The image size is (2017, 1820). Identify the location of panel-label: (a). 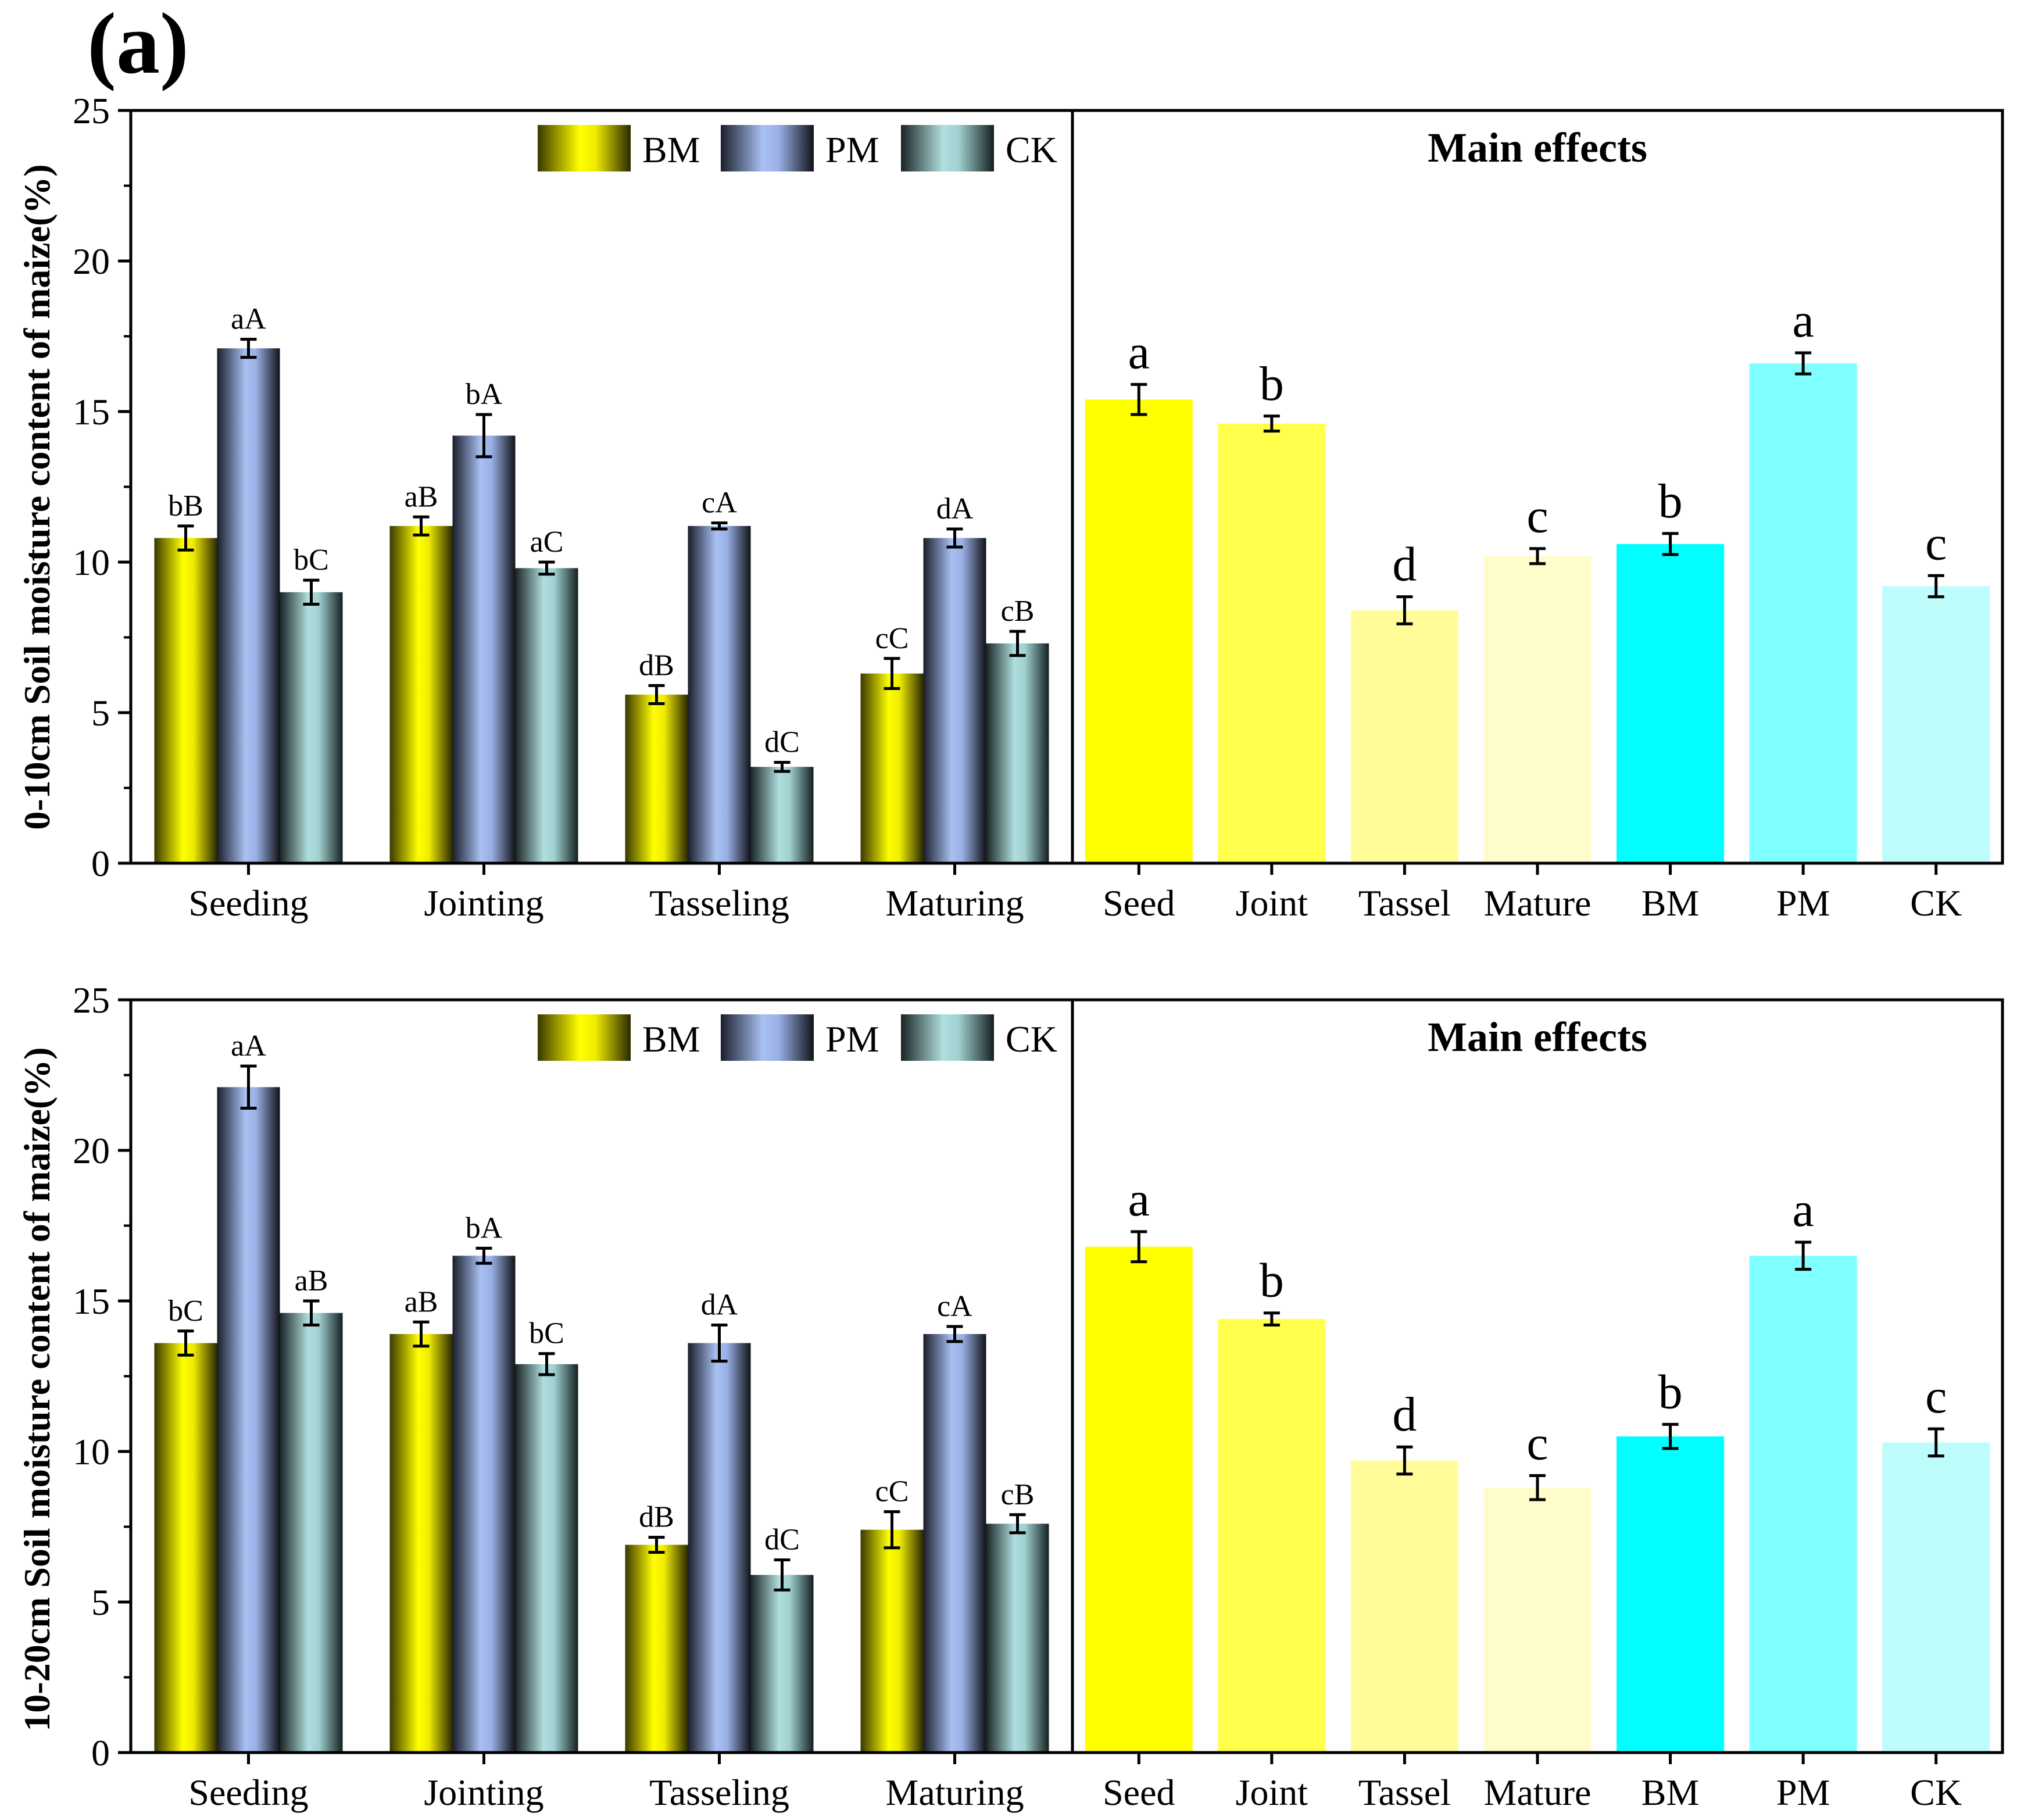
(138, 46).